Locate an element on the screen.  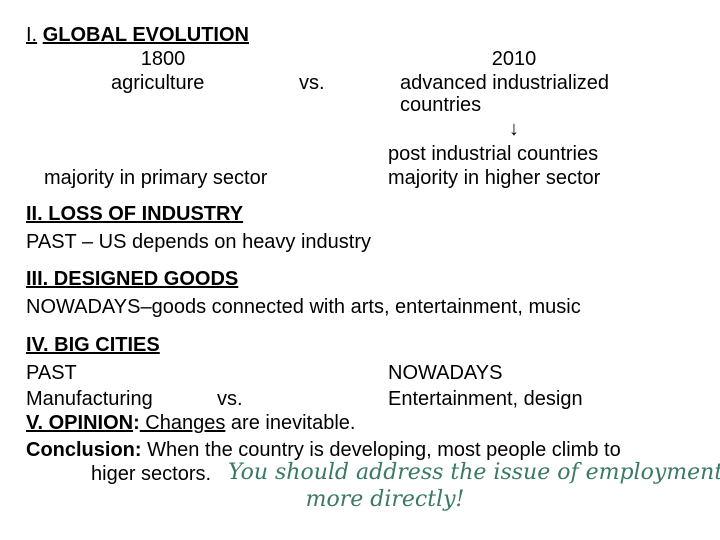
right-year: 2010 is located at coordinates (514, 59).